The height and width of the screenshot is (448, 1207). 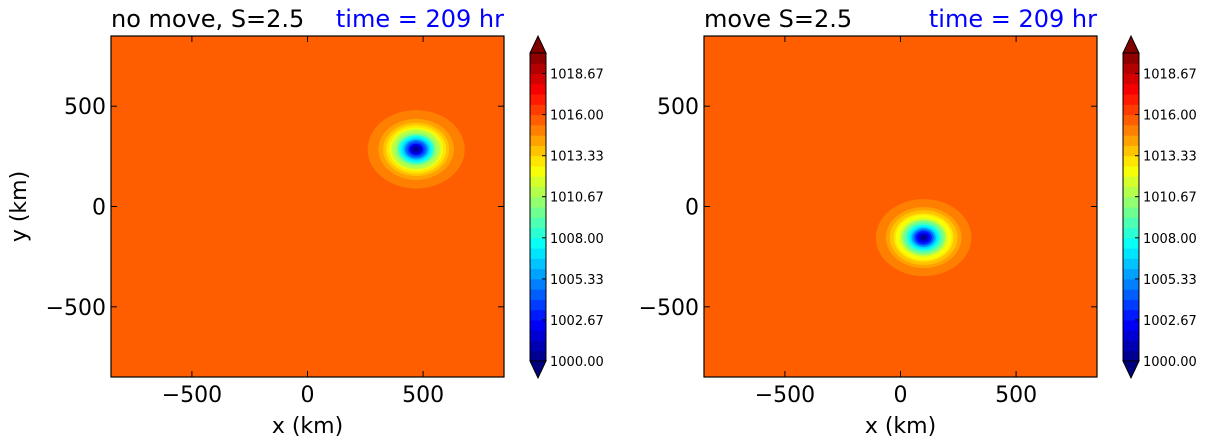 What do you see at coordinates (419, 19) in the screenshot?
I see `panel-left-time-label: time = 209 hr` at bounding box center [419, 19].